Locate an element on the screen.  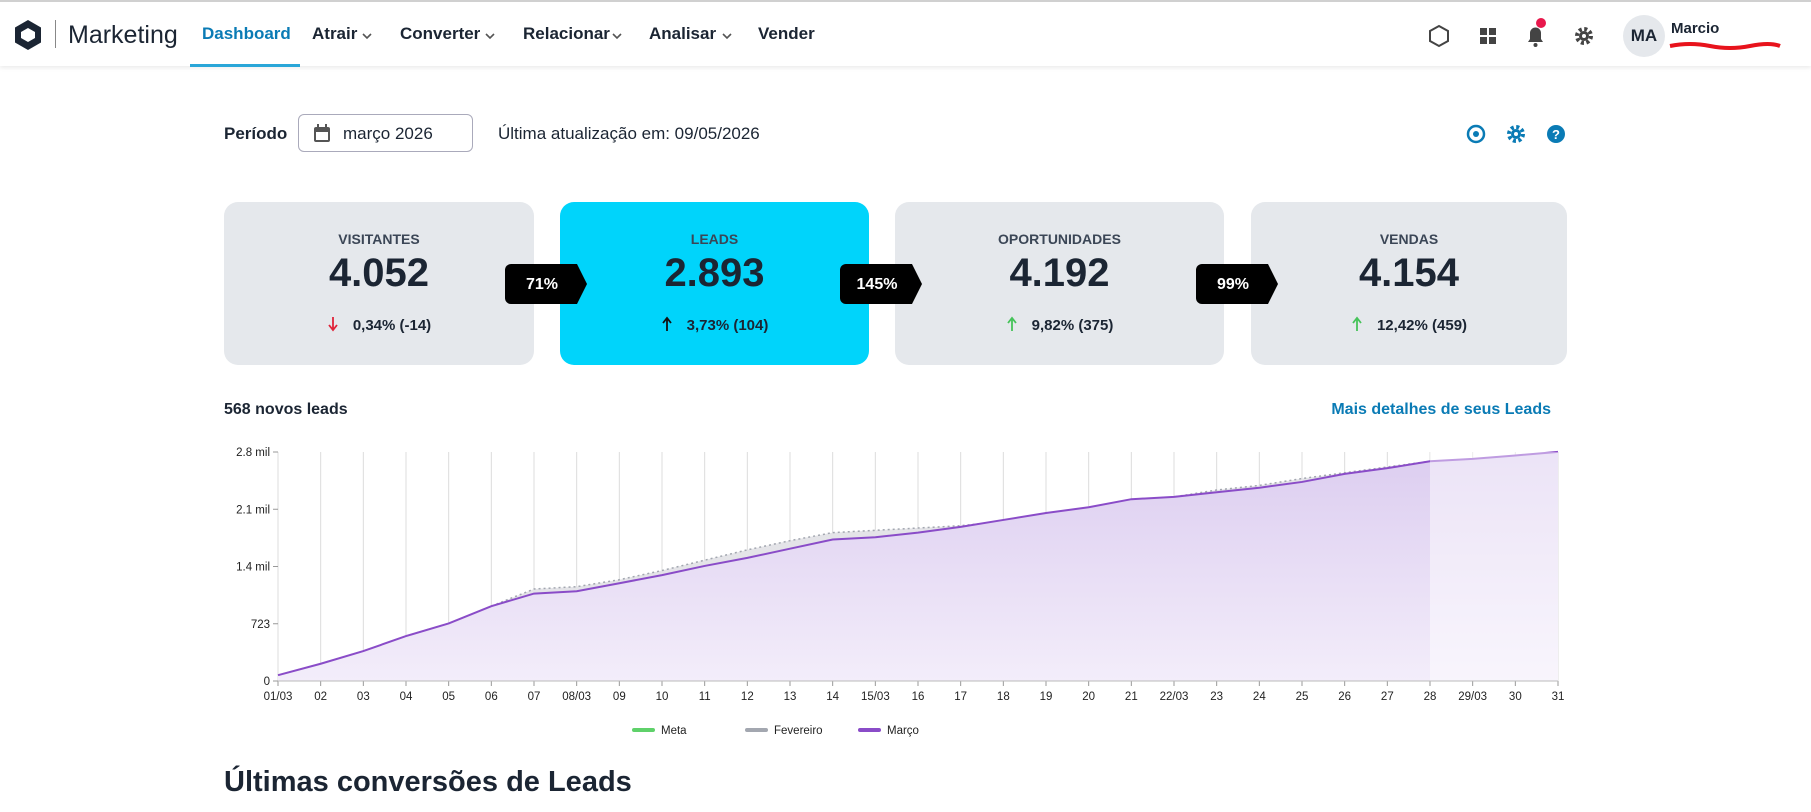
kpi-change-row: 3,73% (104) is located at coordinates (714, 325).